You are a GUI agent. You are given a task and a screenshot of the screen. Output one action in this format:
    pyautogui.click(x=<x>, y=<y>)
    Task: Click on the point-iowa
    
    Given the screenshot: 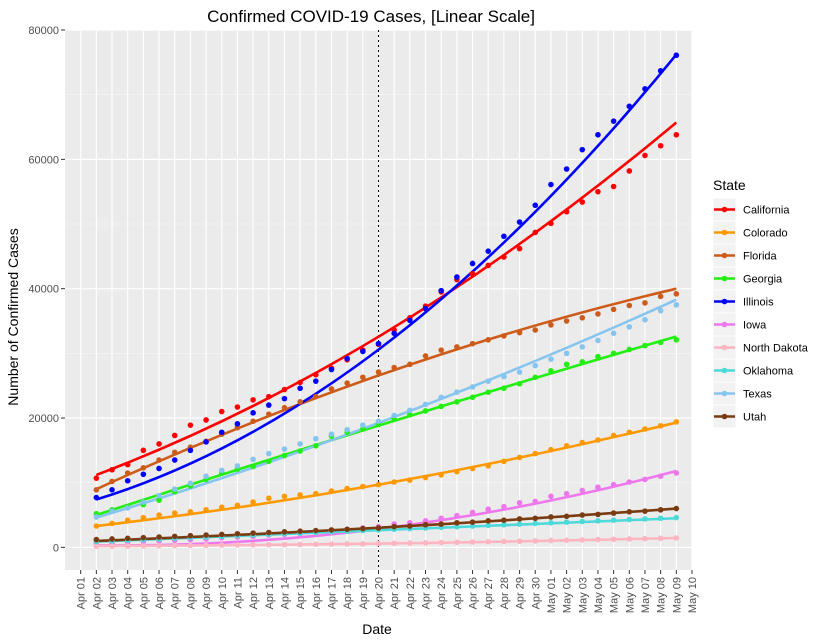 What is the action you would take?
    pyautogui.click(x=676, y=473)
    